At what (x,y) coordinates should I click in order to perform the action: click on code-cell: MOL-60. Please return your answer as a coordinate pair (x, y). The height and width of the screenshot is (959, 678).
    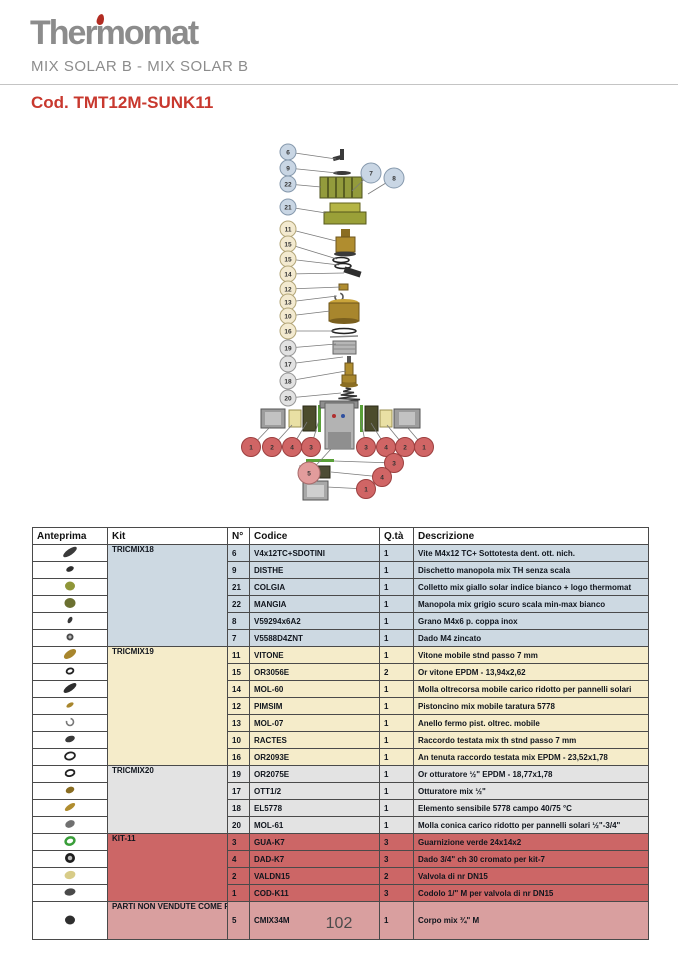
    Looking at the image, I should click on (314, 689).